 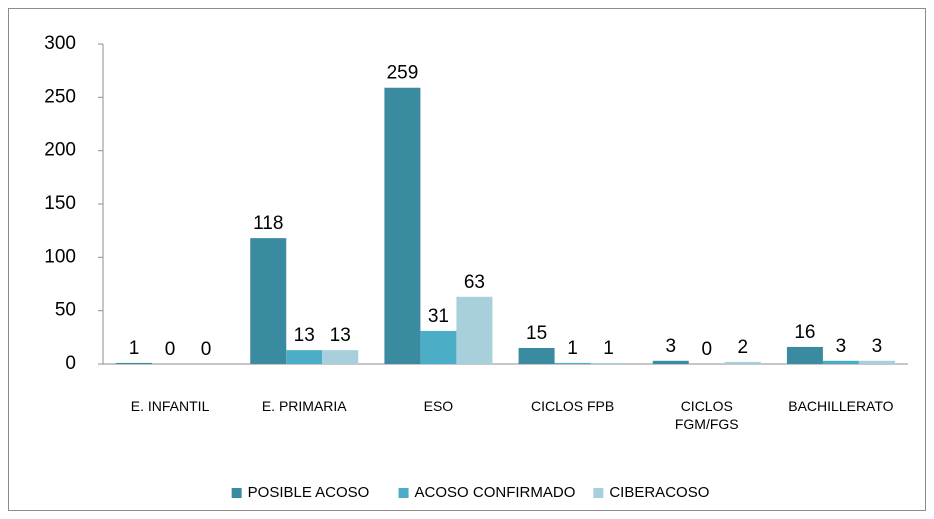 I want to click on y-tick-label: 200, so click(x=60, y=150).